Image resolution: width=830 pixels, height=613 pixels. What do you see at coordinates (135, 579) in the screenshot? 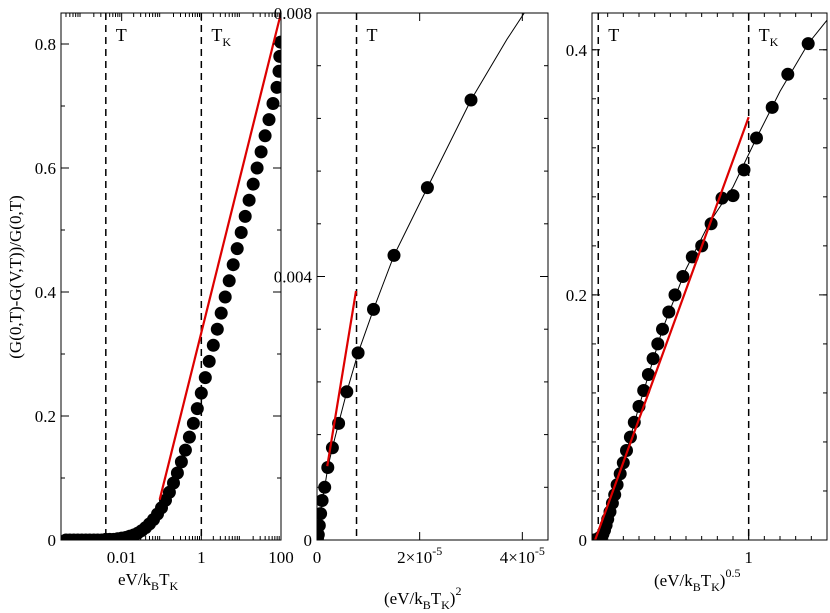
I see `x-label-main: eV/k` at bounding box center [135, 579].